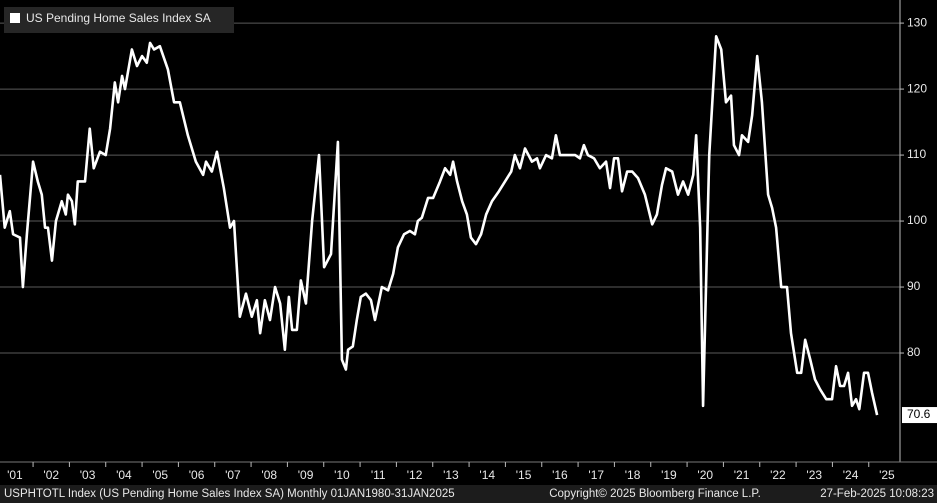  Describe the element at coordinates (487, 475) in the screenshot. I see `x-tick-label: '14` at that location.